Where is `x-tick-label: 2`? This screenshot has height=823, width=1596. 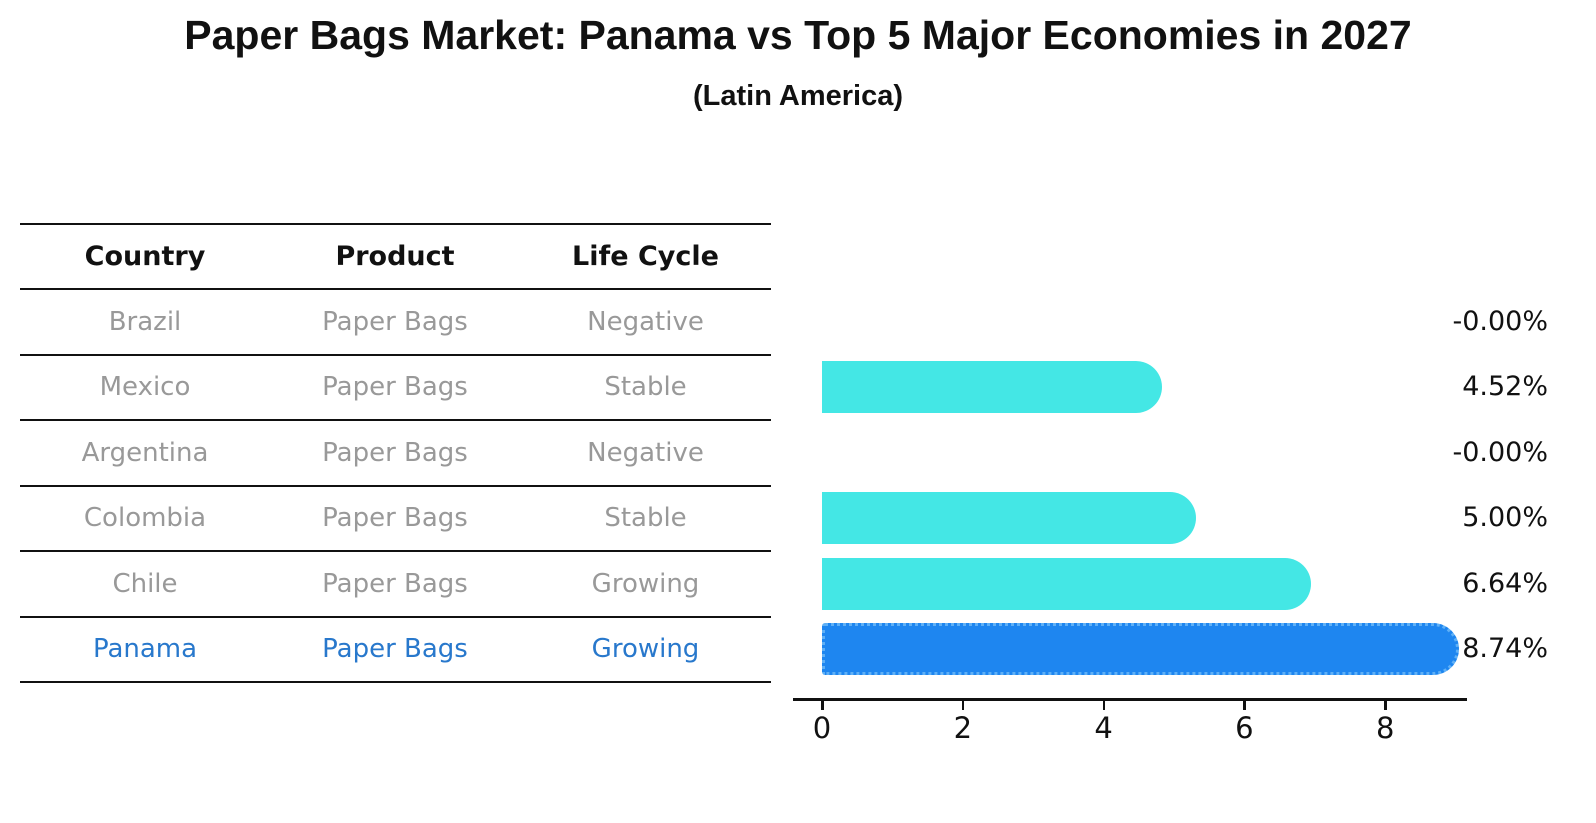
x-tick-label: 2 is located at coordinates (963, 728).